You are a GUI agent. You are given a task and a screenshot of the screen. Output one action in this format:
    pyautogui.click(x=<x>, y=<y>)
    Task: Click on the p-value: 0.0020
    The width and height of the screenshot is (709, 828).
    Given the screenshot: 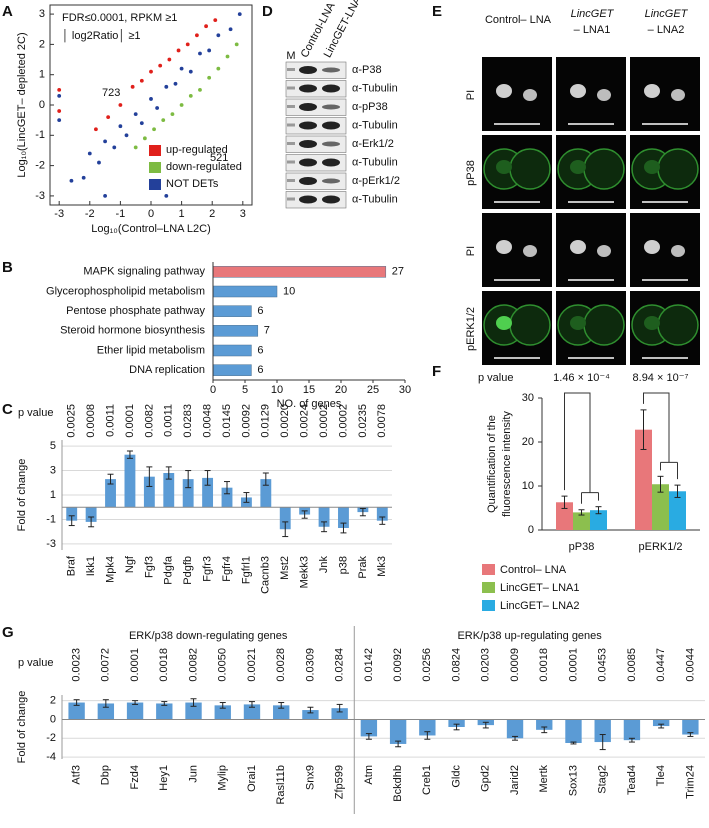 What is the action you would take?
    pyautogui.click(x=285, y=421)
    